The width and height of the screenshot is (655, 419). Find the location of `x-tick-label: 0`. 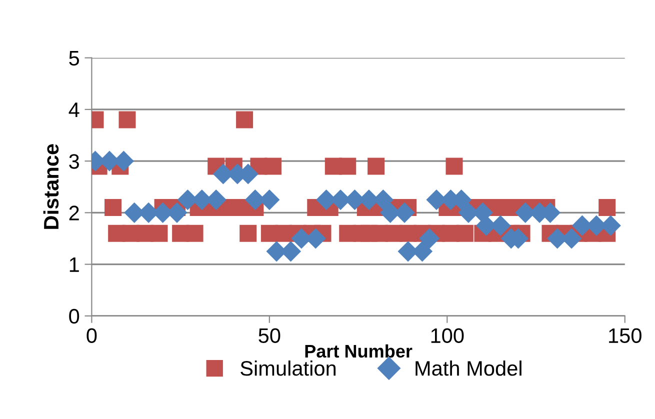

x-tick-label: 0 is located at coordinates (91, 336).